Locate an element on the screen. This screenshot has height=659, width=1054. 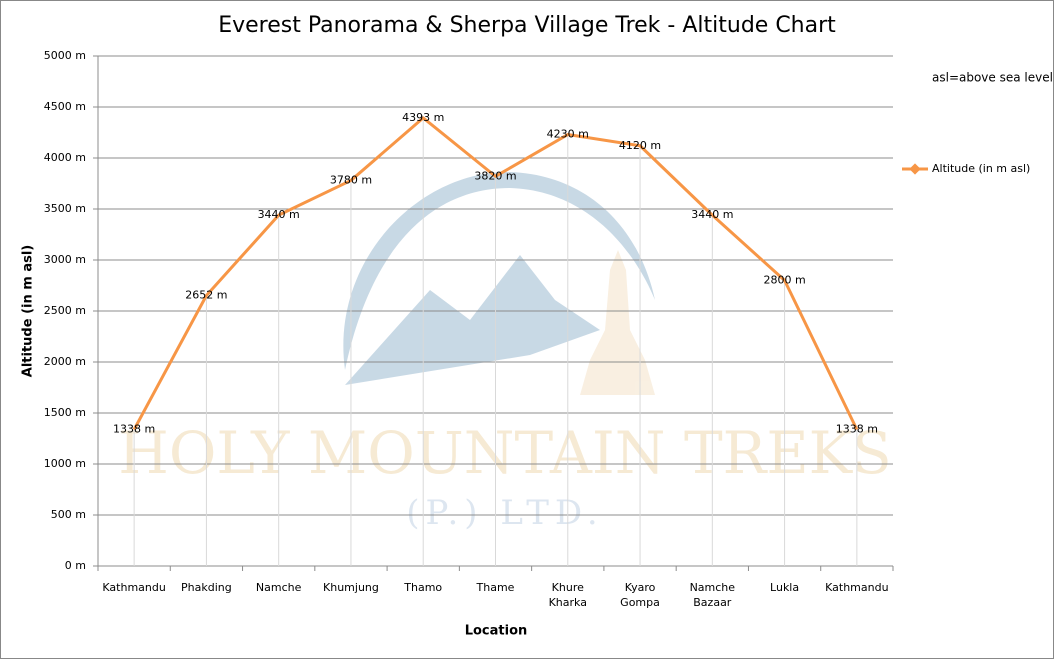
x-tick-label: Namche is located at coordinates (278, 587).